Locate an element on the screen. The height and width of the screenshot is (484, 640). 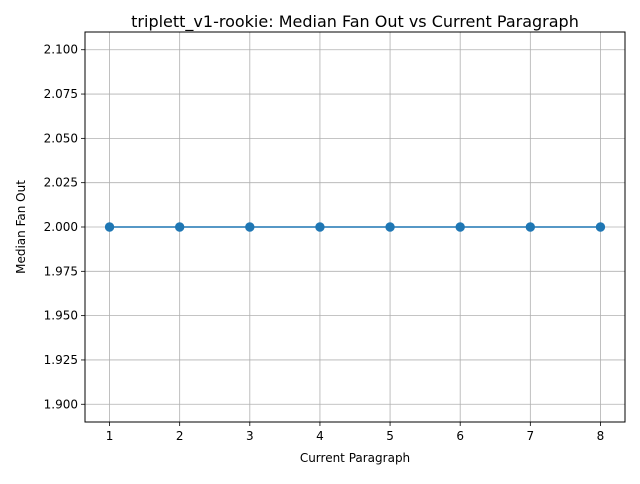
x-tick-label: 4 is located at coordinates (320, 436).